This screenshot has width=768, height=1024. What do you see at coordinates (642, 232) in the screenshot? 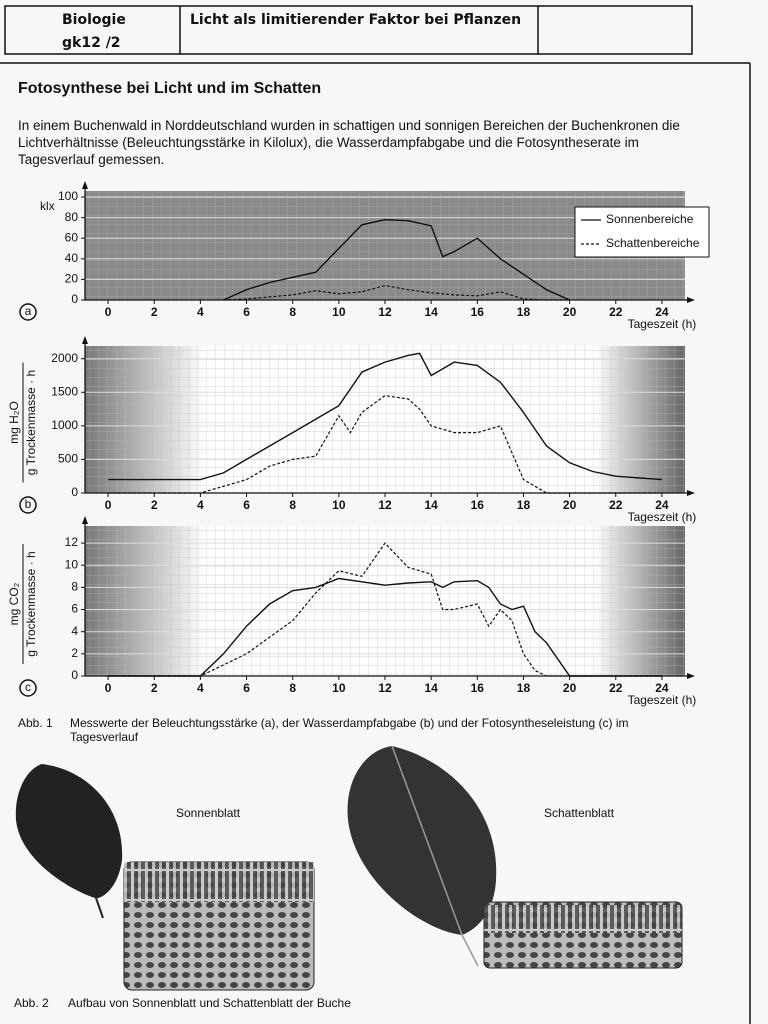
I see `legend-box` at bounding box center [642, 232].